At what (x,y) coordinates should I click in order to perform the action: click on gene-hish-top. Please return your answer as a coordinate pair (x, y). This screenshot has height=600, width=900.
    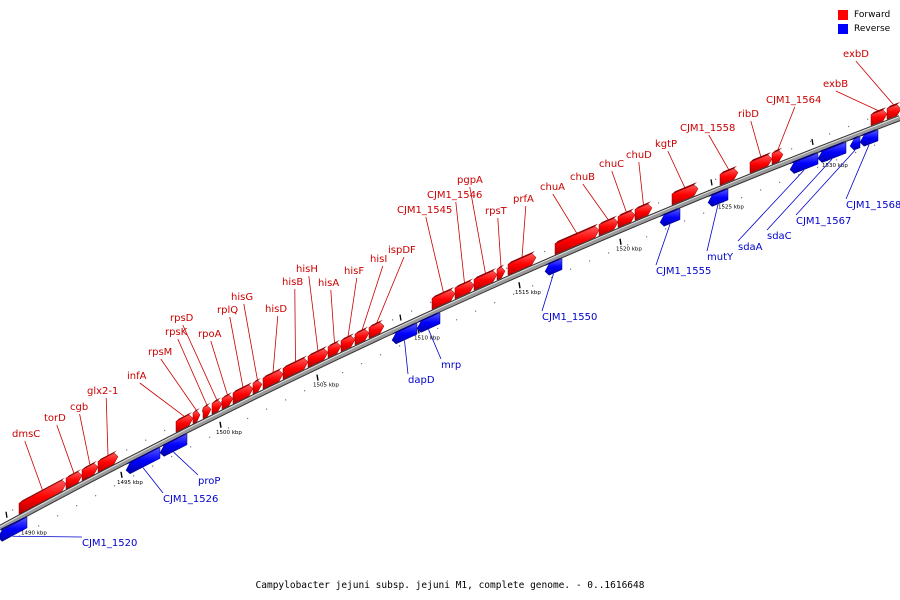
    Looking at the image, I should click on (317, 351).